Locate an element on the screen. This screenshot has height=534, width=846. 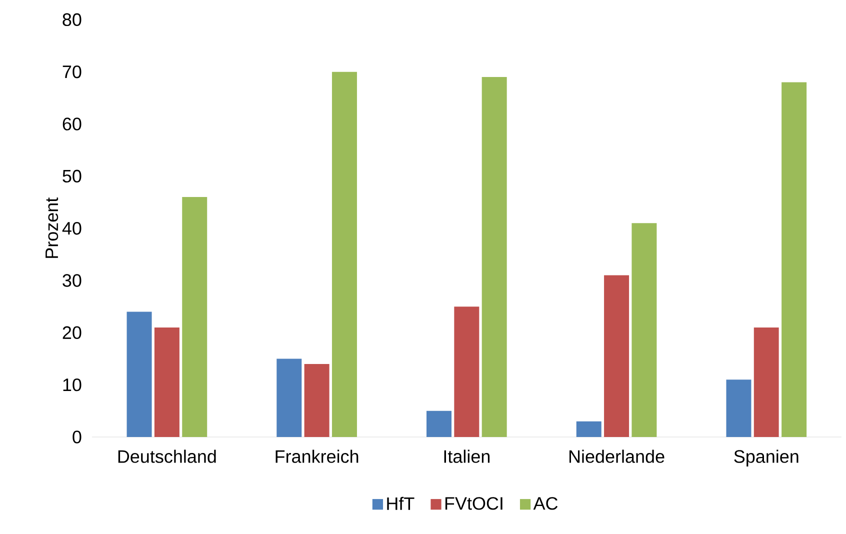
y-axis-title: Prozent is located at coordinates (52, 227).